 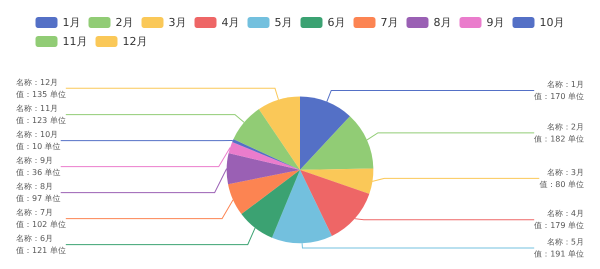 What do you see at coordinates (75, 41) in the screenshot?
I see `legend-label: 11月` at bounding box center [75, 41].